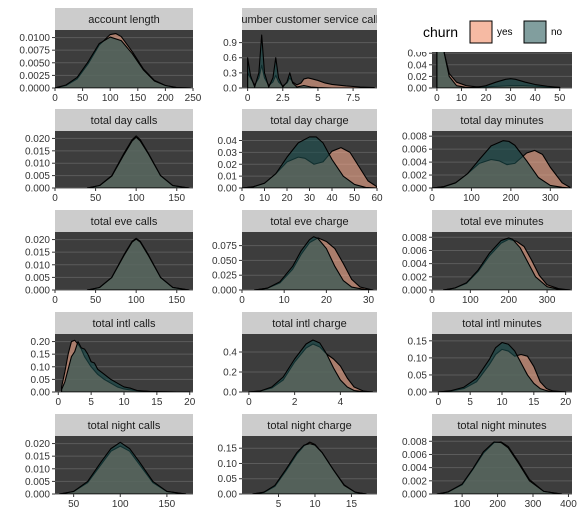  I want to click on xtick-label-panel-3: 40, so click(536, 98).